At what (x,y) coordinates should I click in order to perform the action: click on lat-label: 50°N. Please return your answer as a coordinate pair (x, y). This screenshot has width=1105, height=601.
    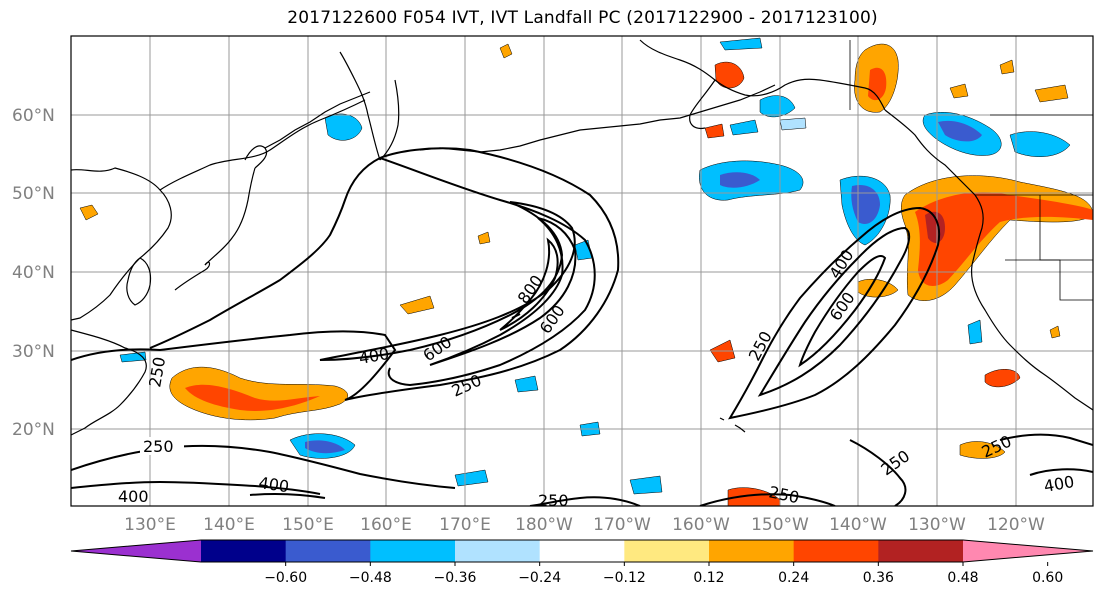
    Looking at the image, I should click on (33, 194).